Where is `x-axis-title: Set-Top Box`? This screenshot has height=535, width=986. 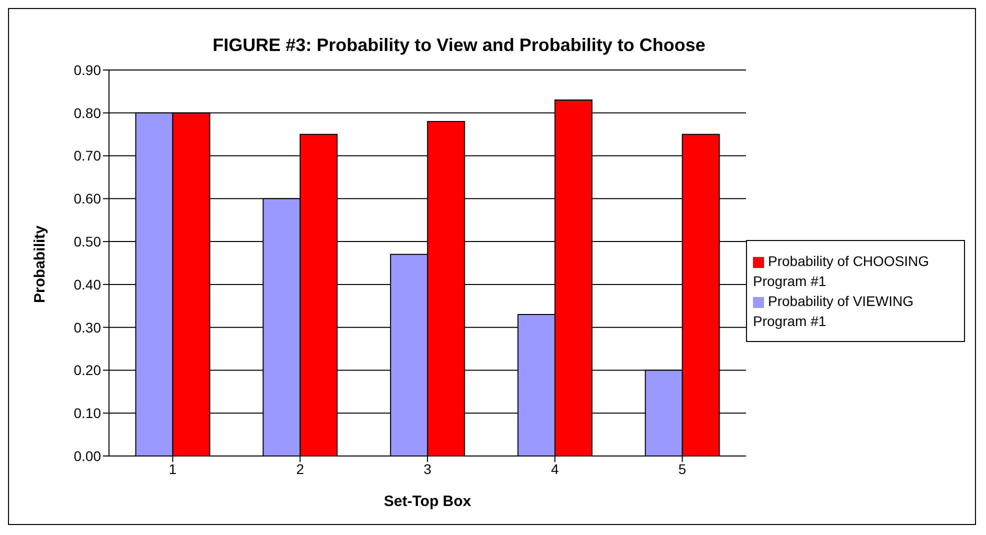 x-axis-title: Set-Top Box is located at coordinates (428, 501).